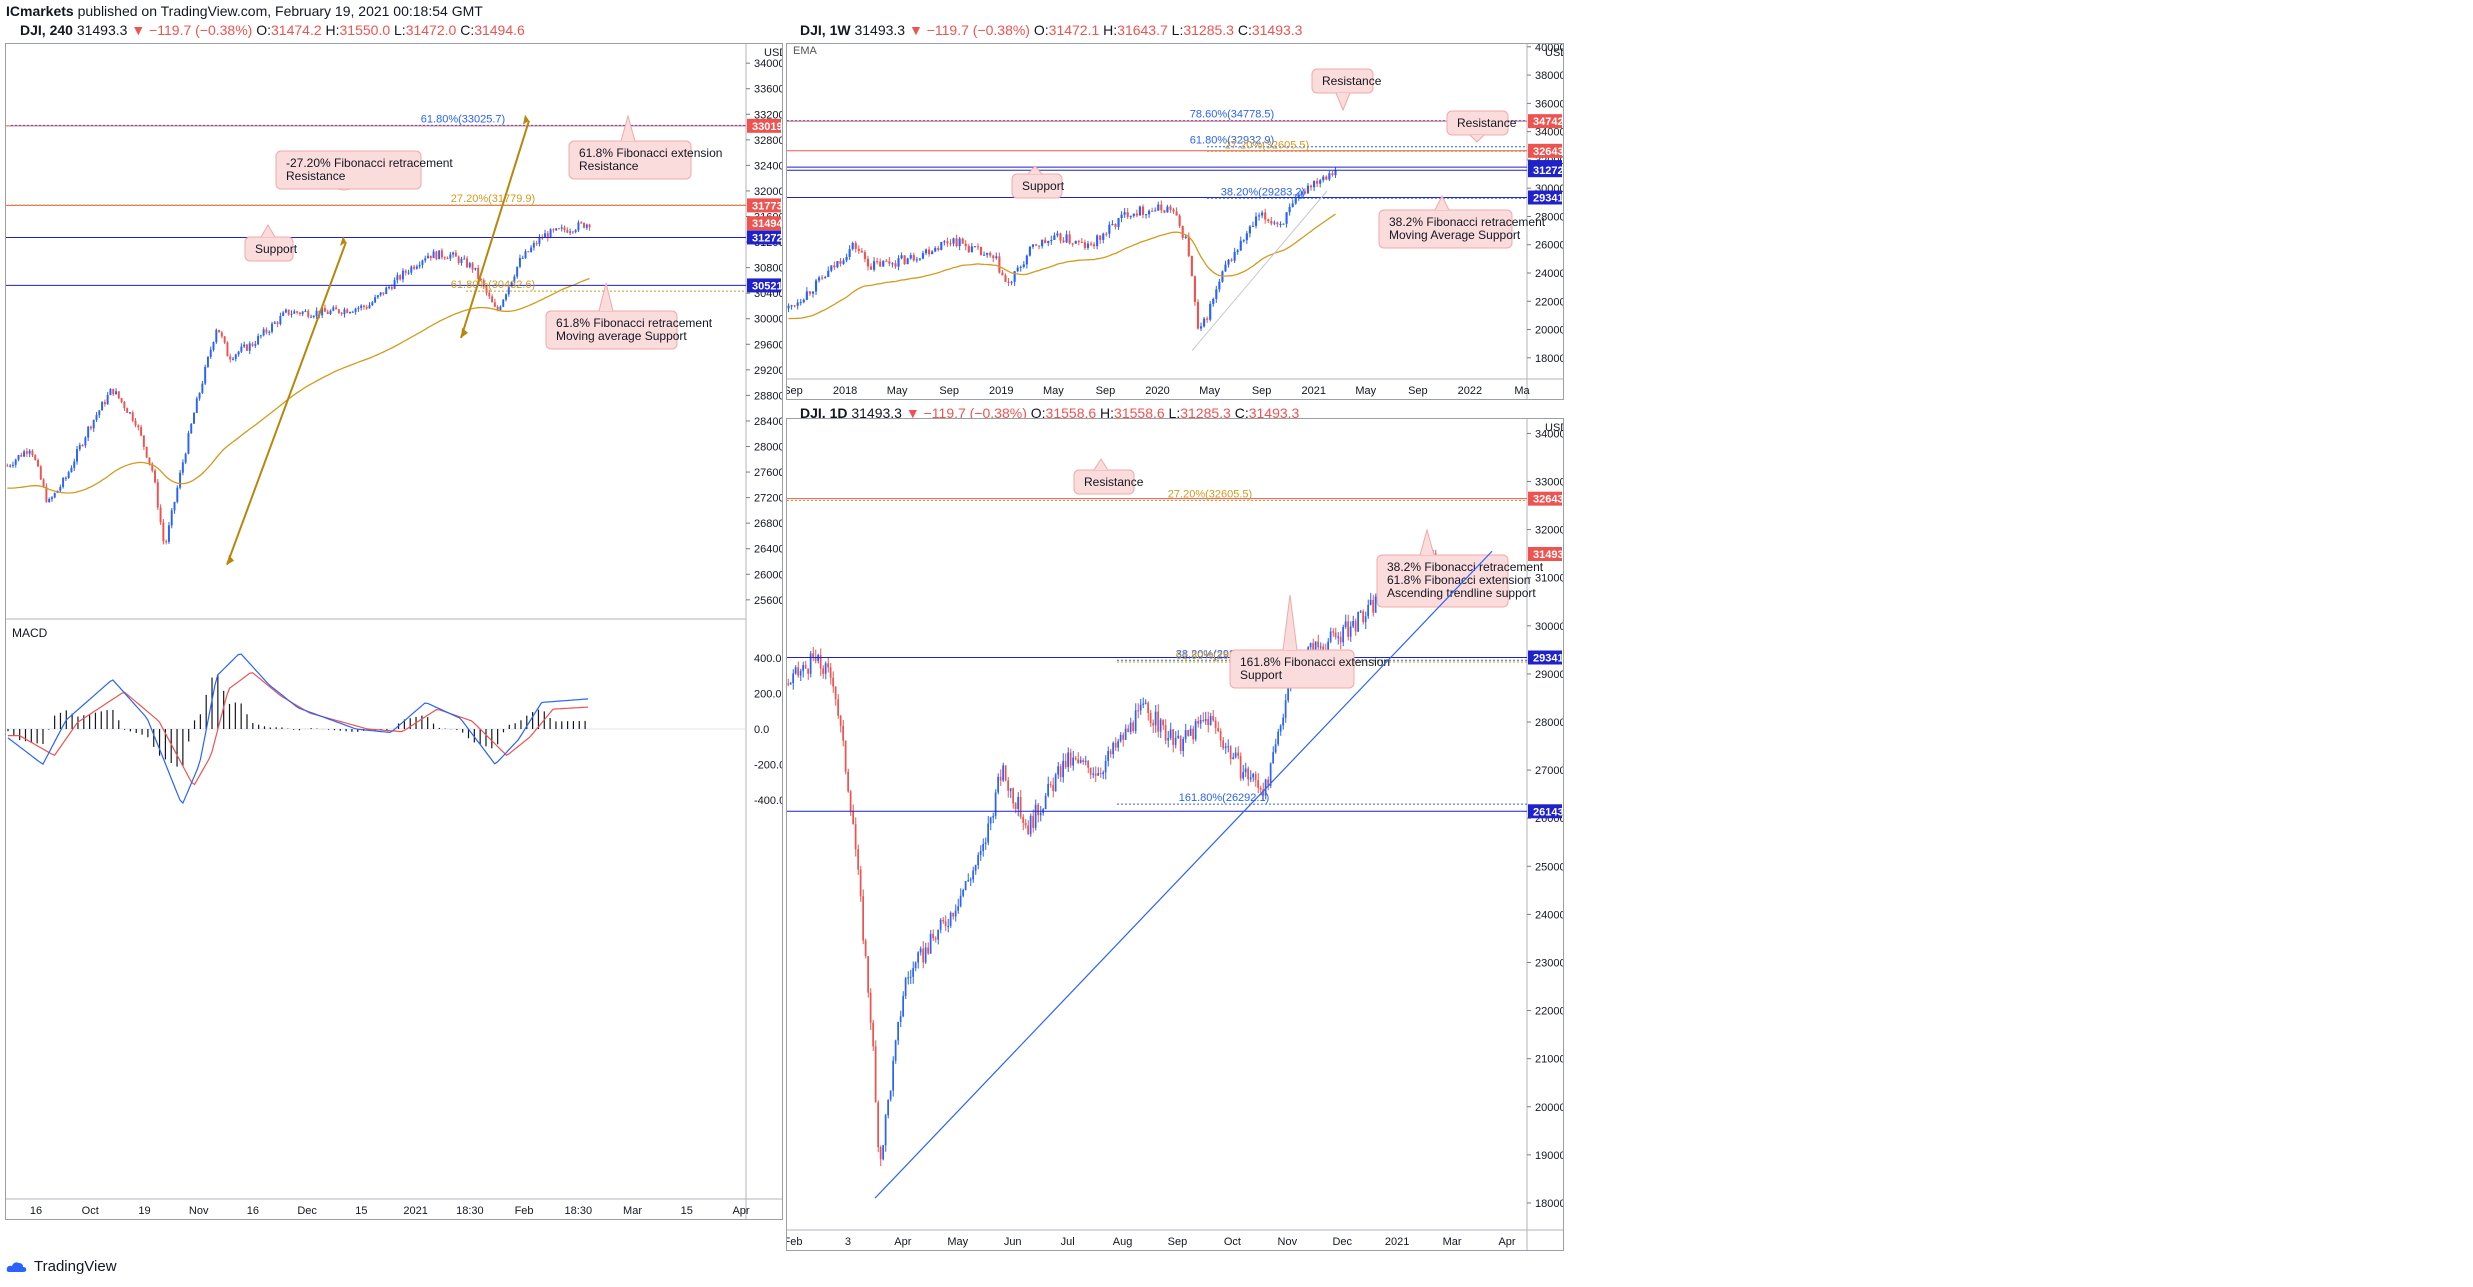  I want to click on x-tick-label: 2021, so click(1313, 391).